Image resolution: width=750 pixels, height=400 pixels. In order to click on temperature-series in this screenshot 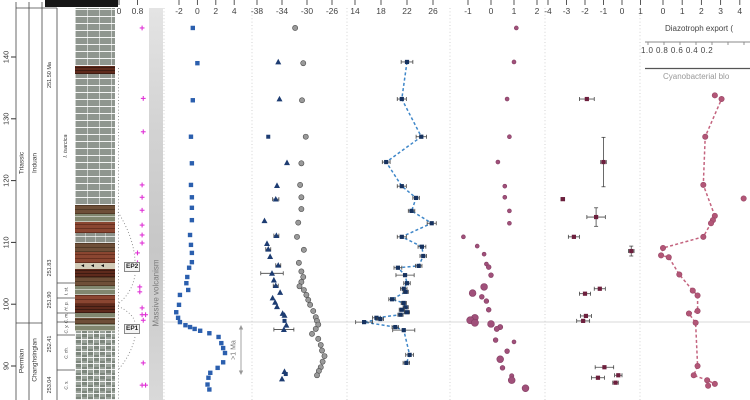, I will do `click(396, 212)`.